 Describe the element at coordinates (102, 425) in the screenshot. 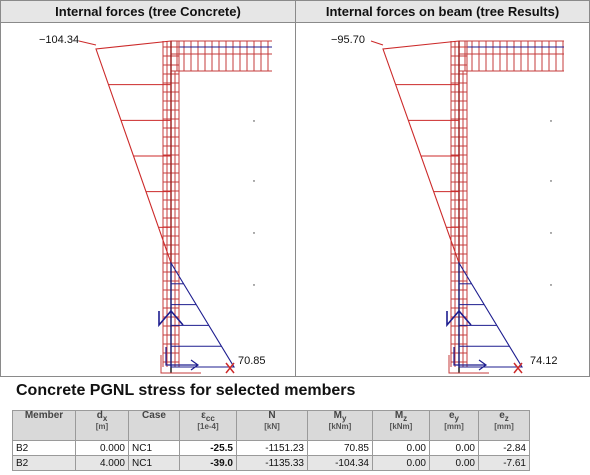

I see `column-header: dx [m]` at that location.